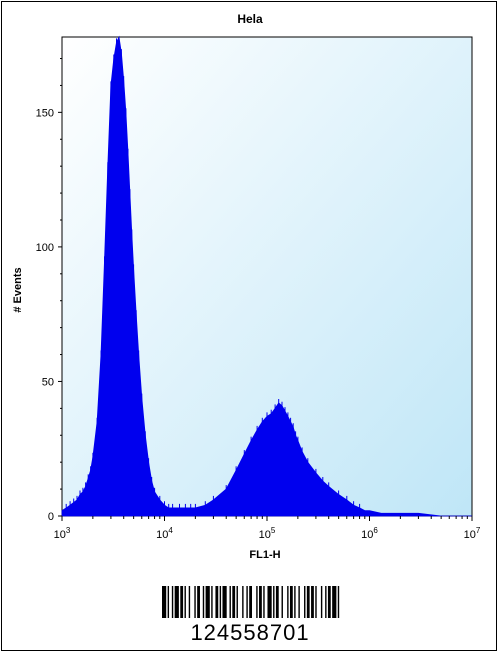 The width and height of the screenshot is (500, 654). I want to click on x-tick-label: 10⁶, so click(369, 533).